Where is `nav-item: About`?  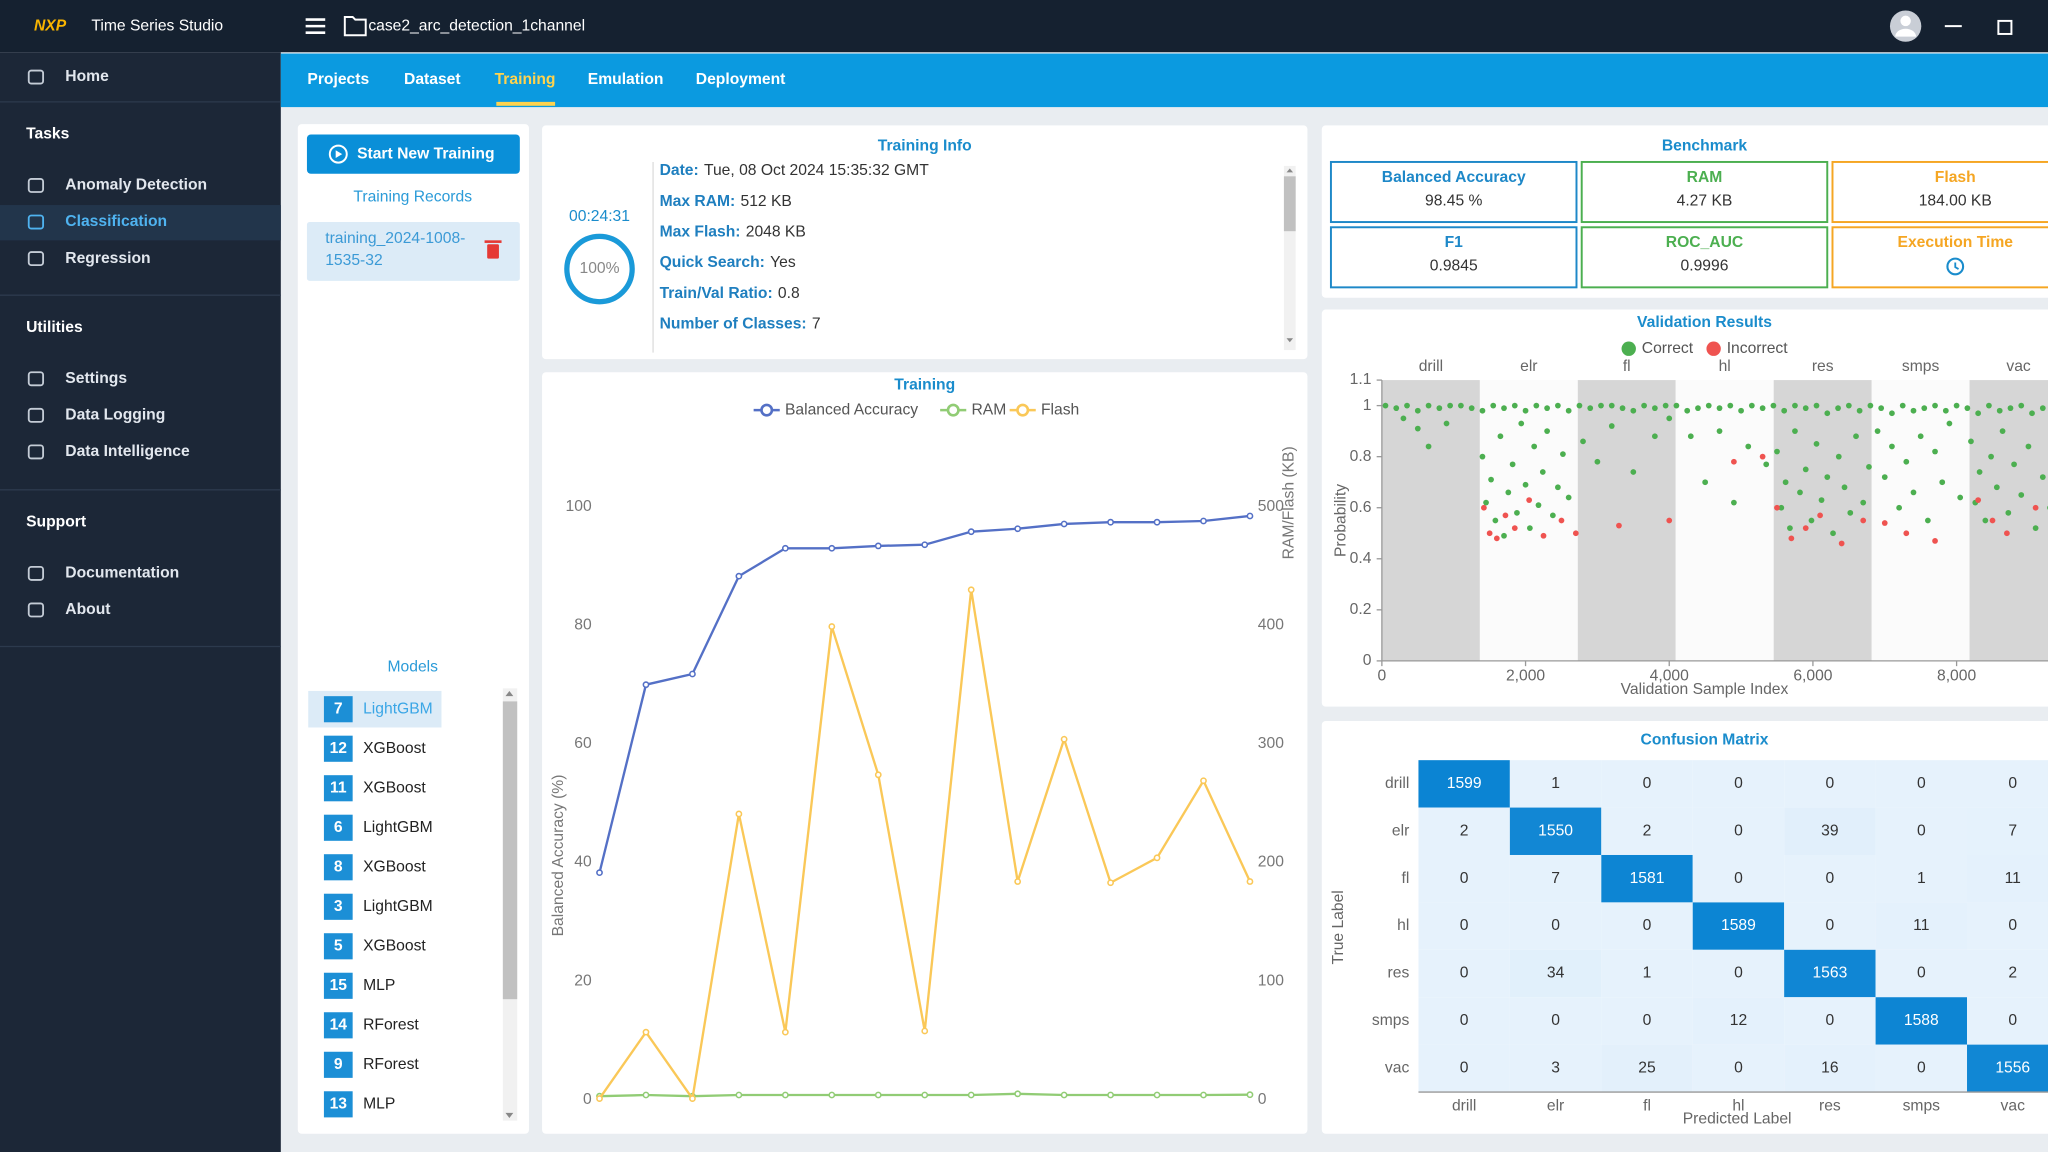 nav-item: About is located at coordinates (88, 609).